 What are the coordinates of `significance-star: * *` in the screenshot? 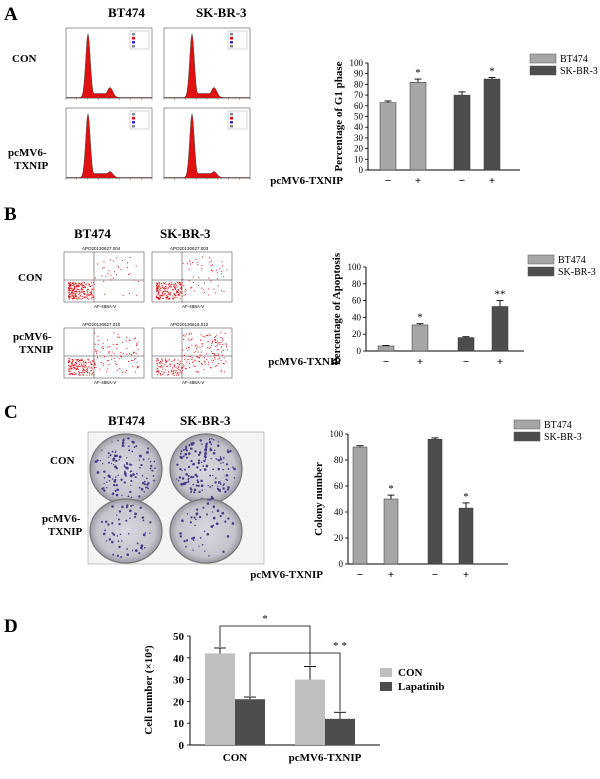 It's located at (340, 646).